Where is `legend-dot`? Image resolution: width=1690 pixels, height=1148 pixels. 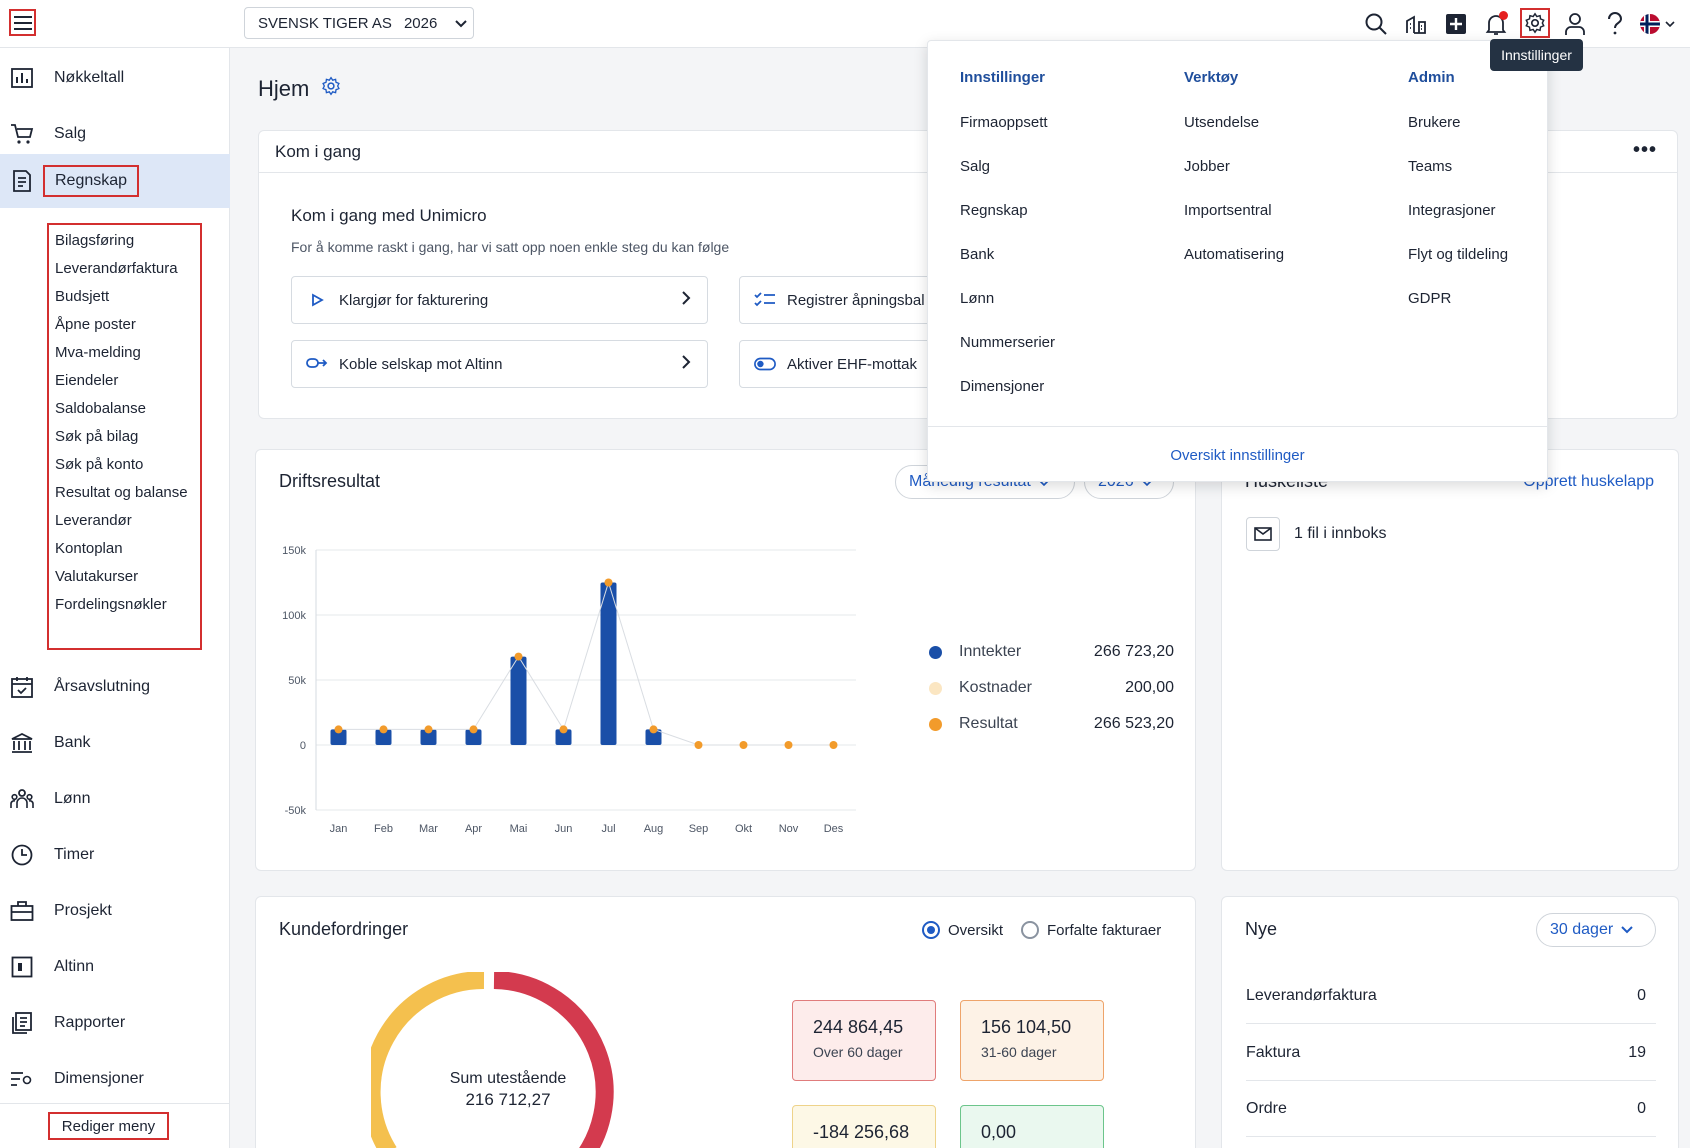 legend-dot is located at coordinates (935, 724).